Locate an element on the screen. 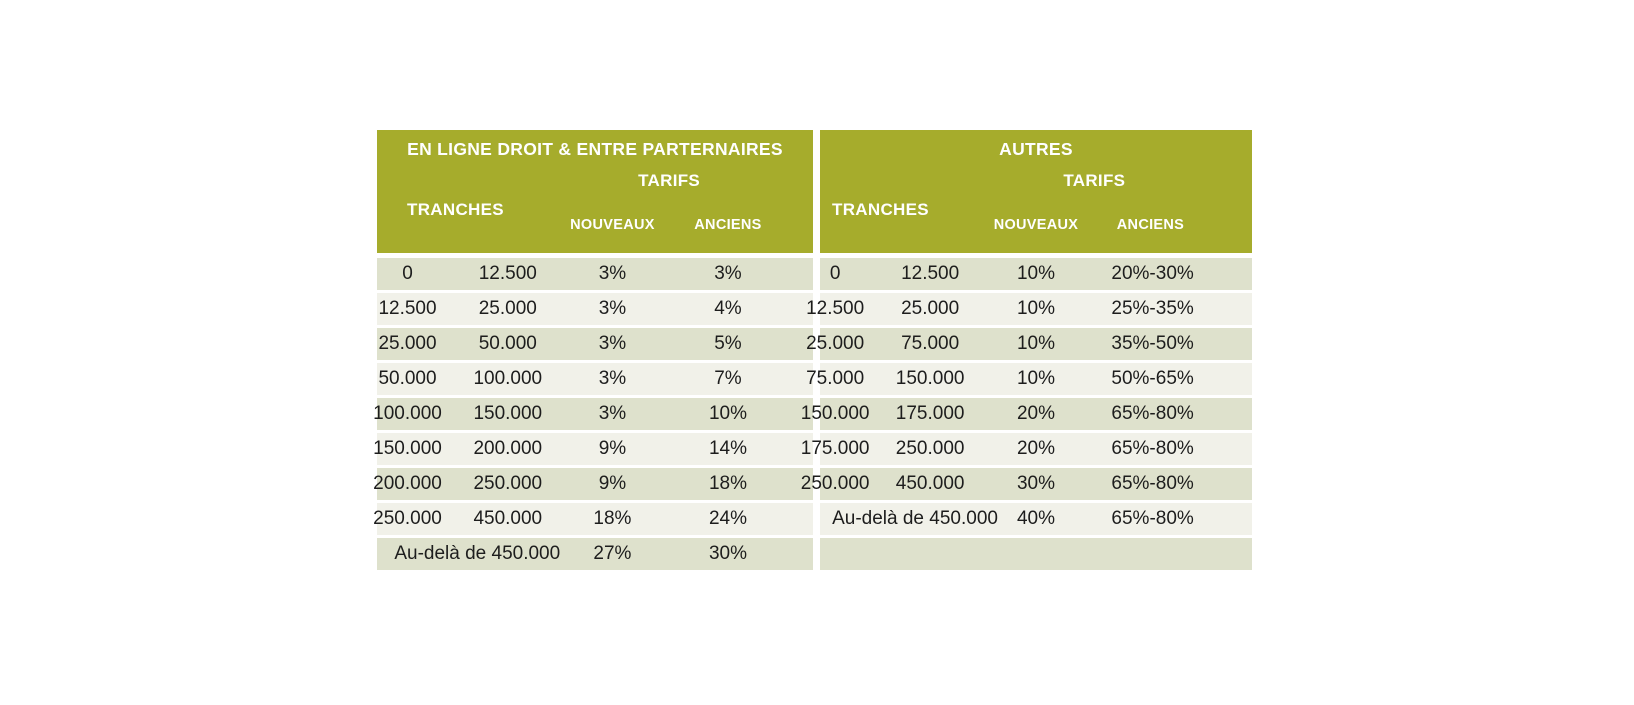  table-row: 150.000 200.000 9% 14% is located at coordinates (593, 449).